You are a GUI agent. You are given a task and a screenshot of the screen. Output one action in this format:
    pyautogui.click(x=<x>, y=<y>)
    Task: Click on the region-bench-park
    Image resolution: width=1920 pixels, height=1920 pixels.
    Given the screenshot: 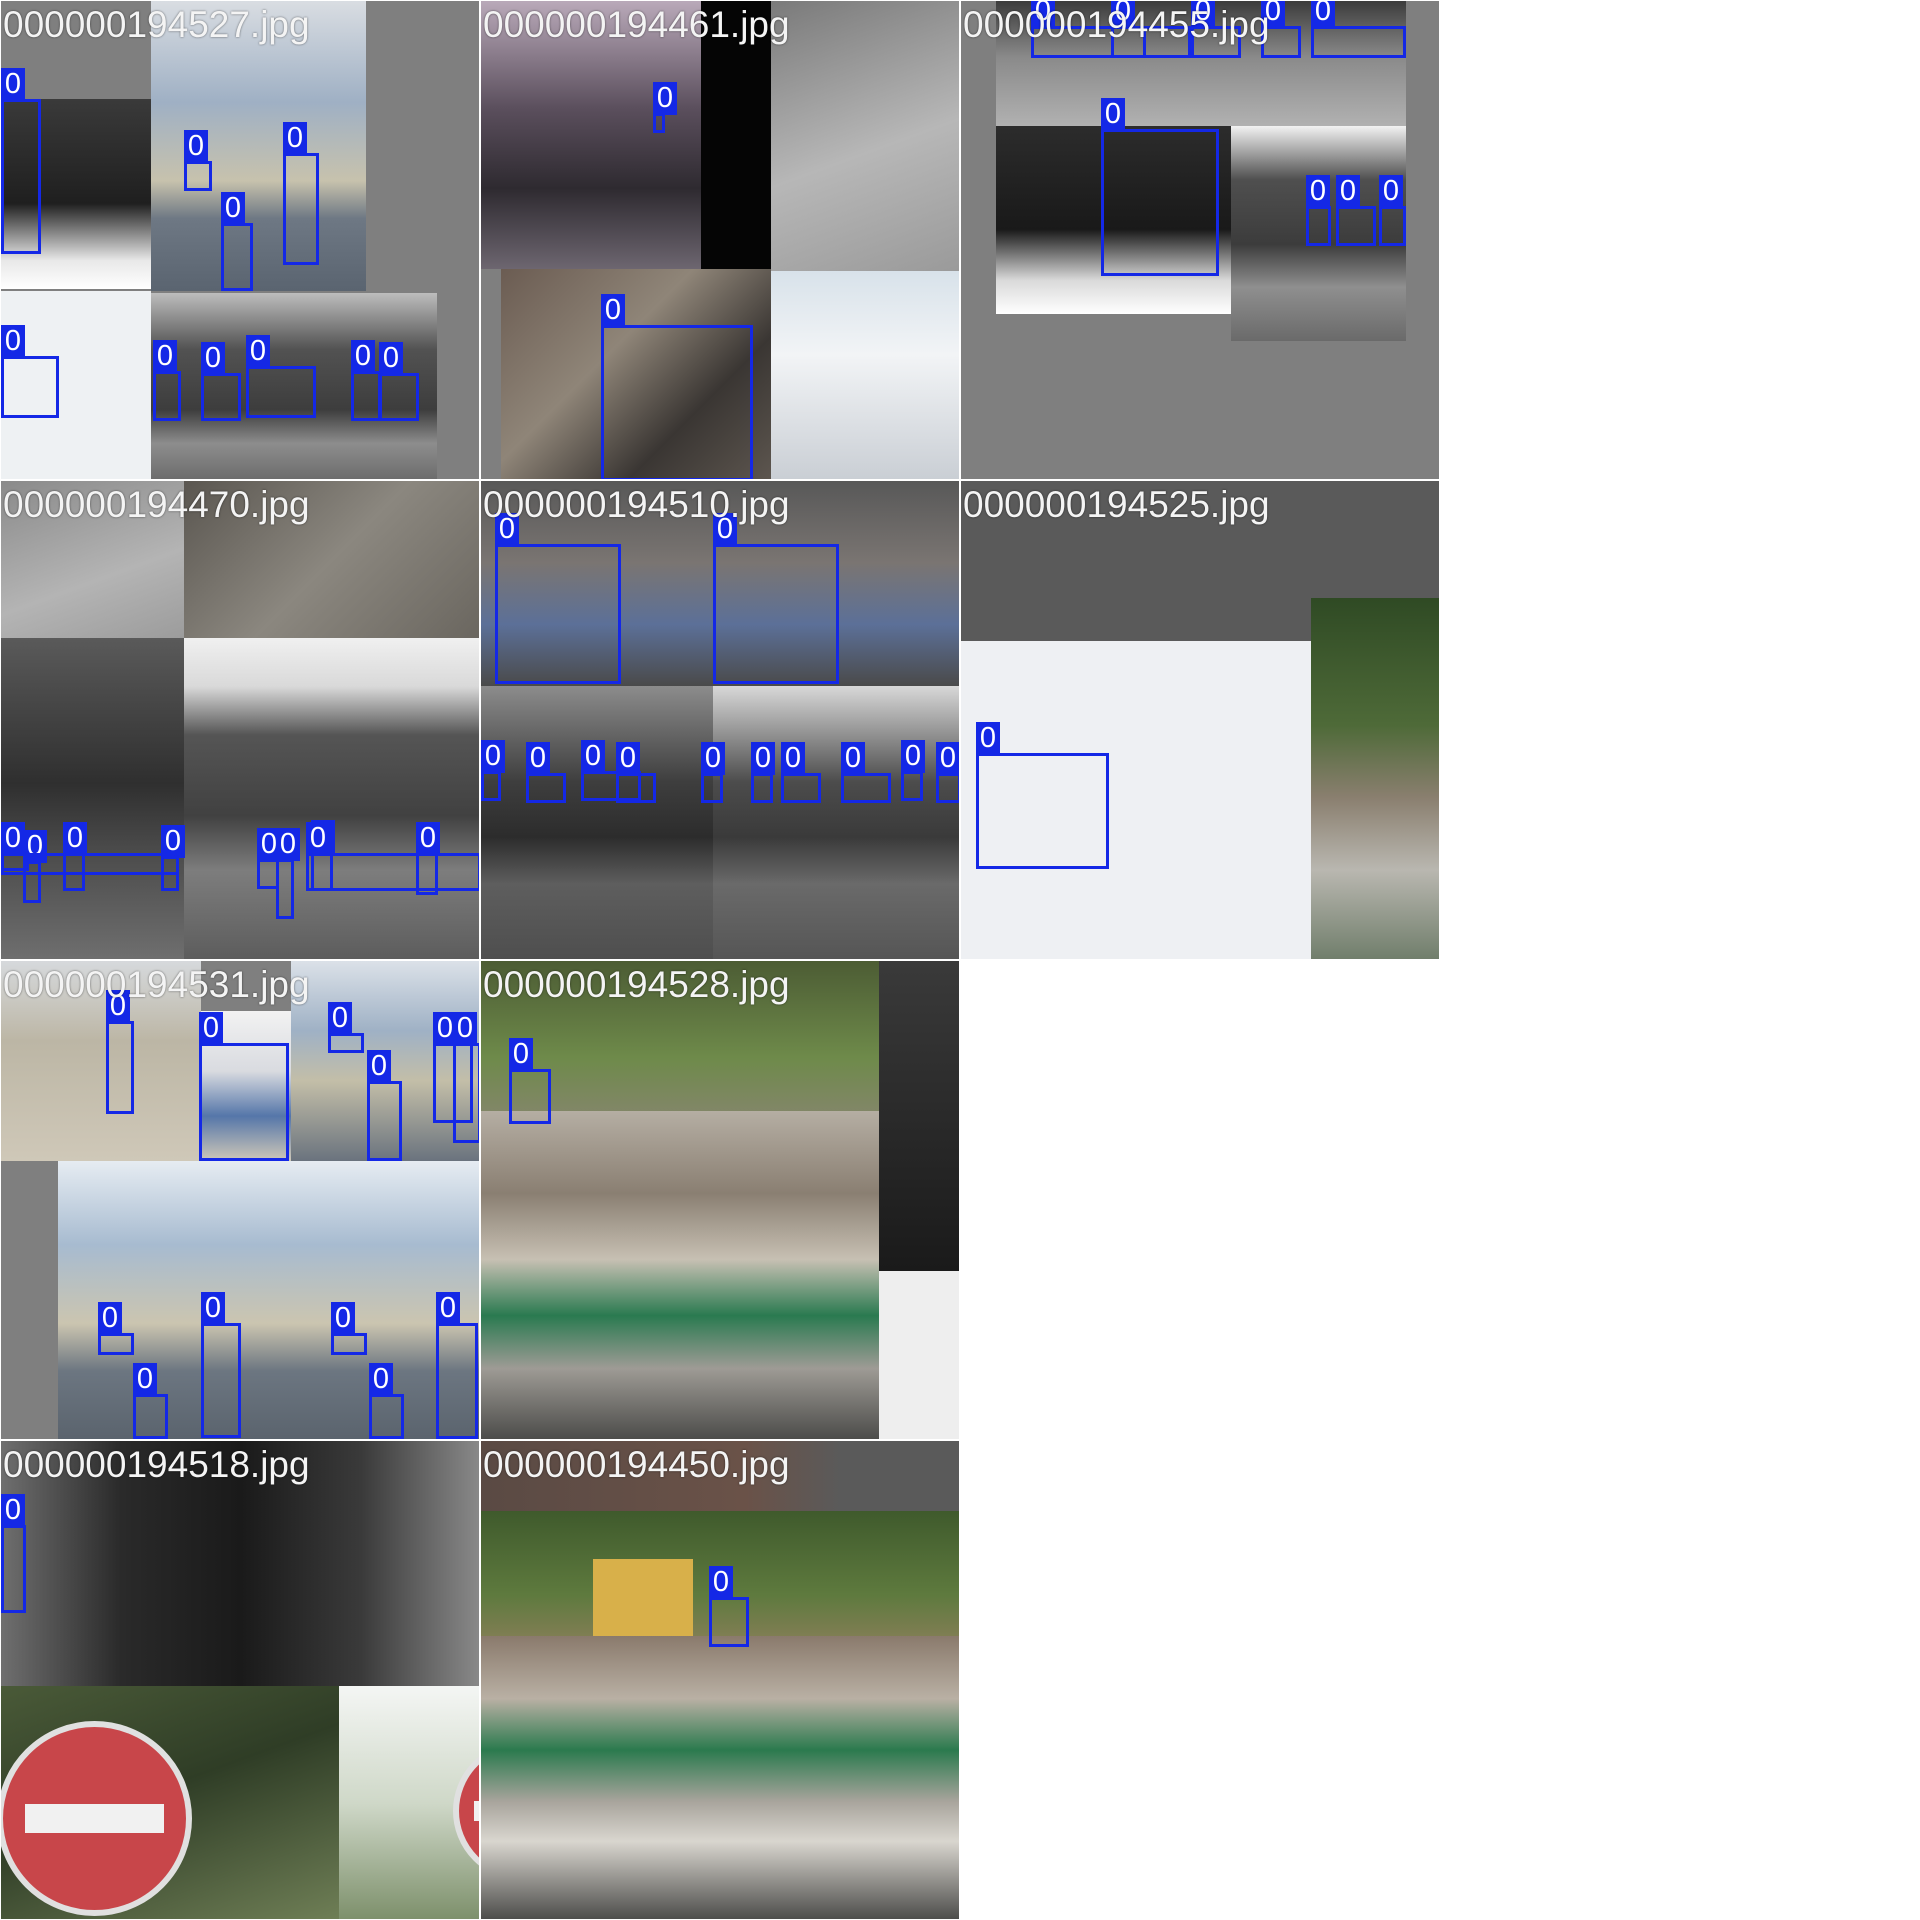 What is the action you would take?
    pyautogui.click(x=1375, y=778)
    